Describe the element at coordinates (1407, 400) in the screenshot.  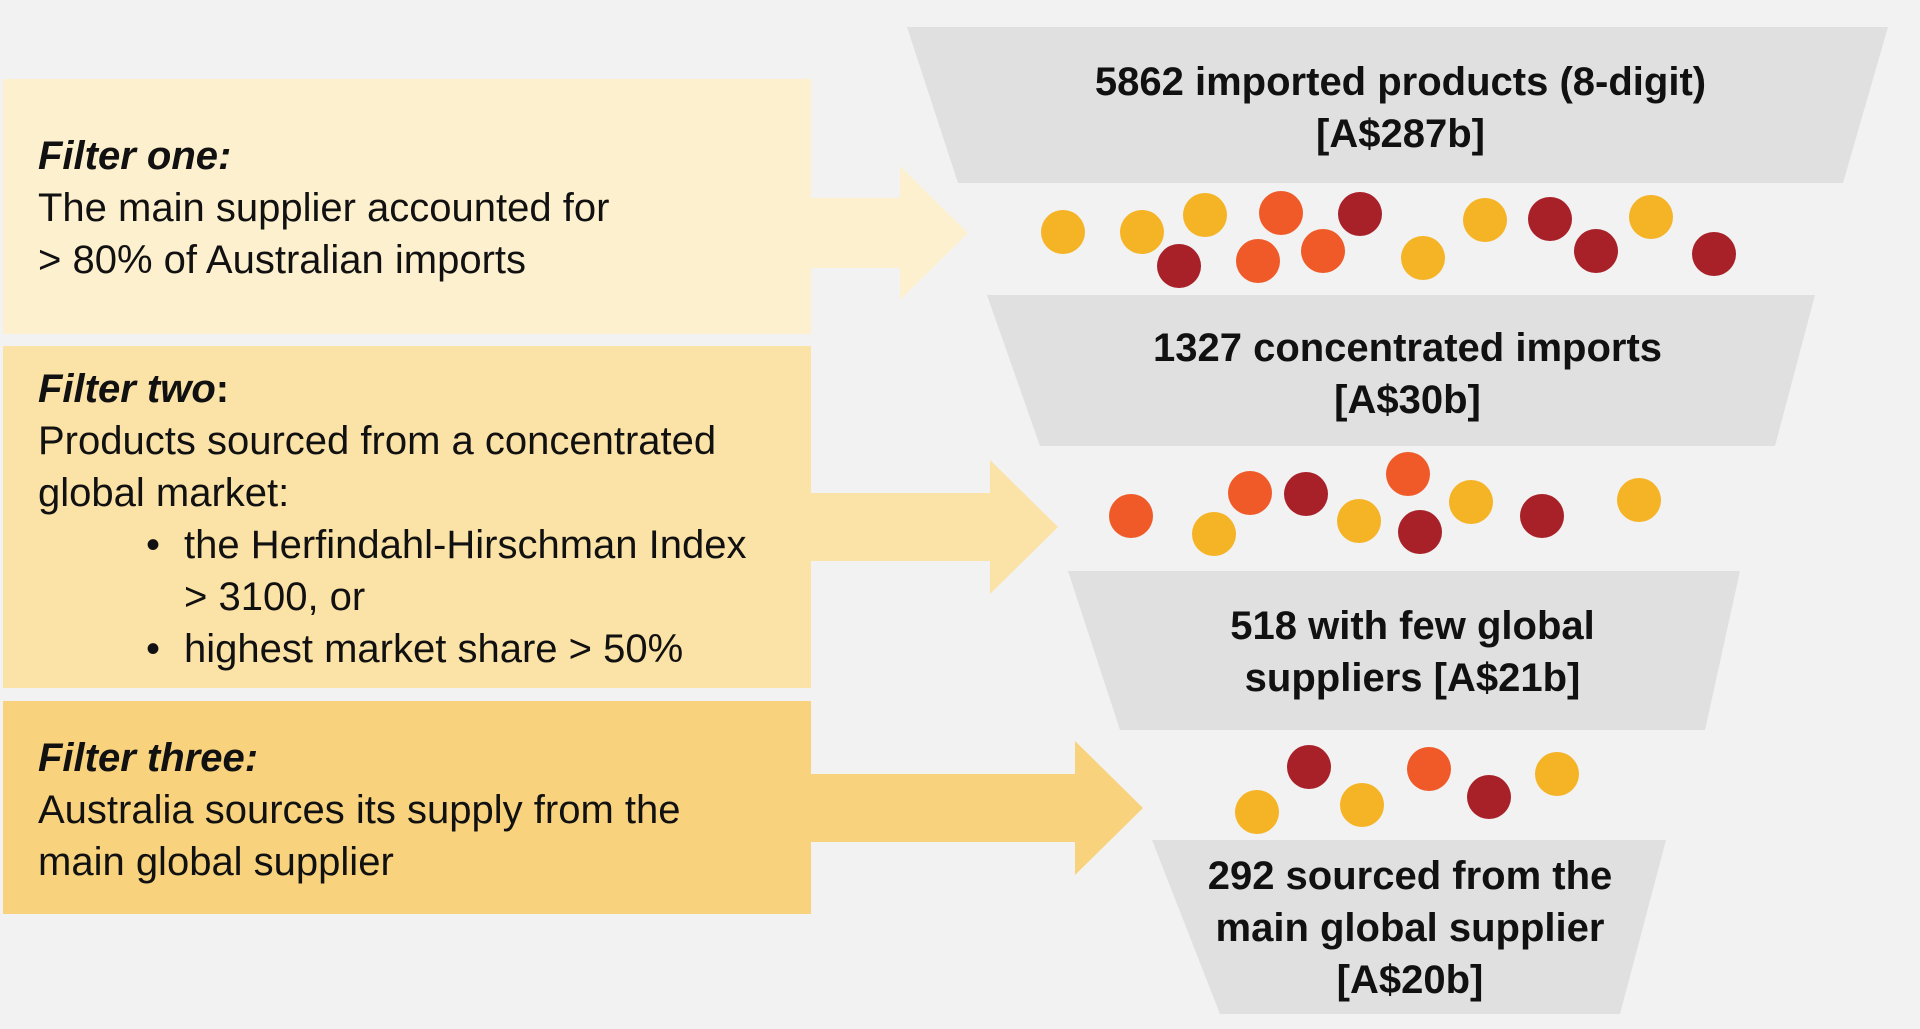
I see `funnel-stage-2-line-2: [A$30b]` at that location.